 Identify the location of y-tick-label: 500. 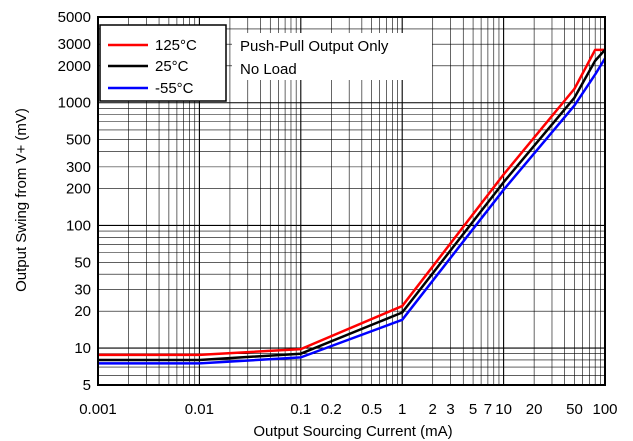
(78, 140).